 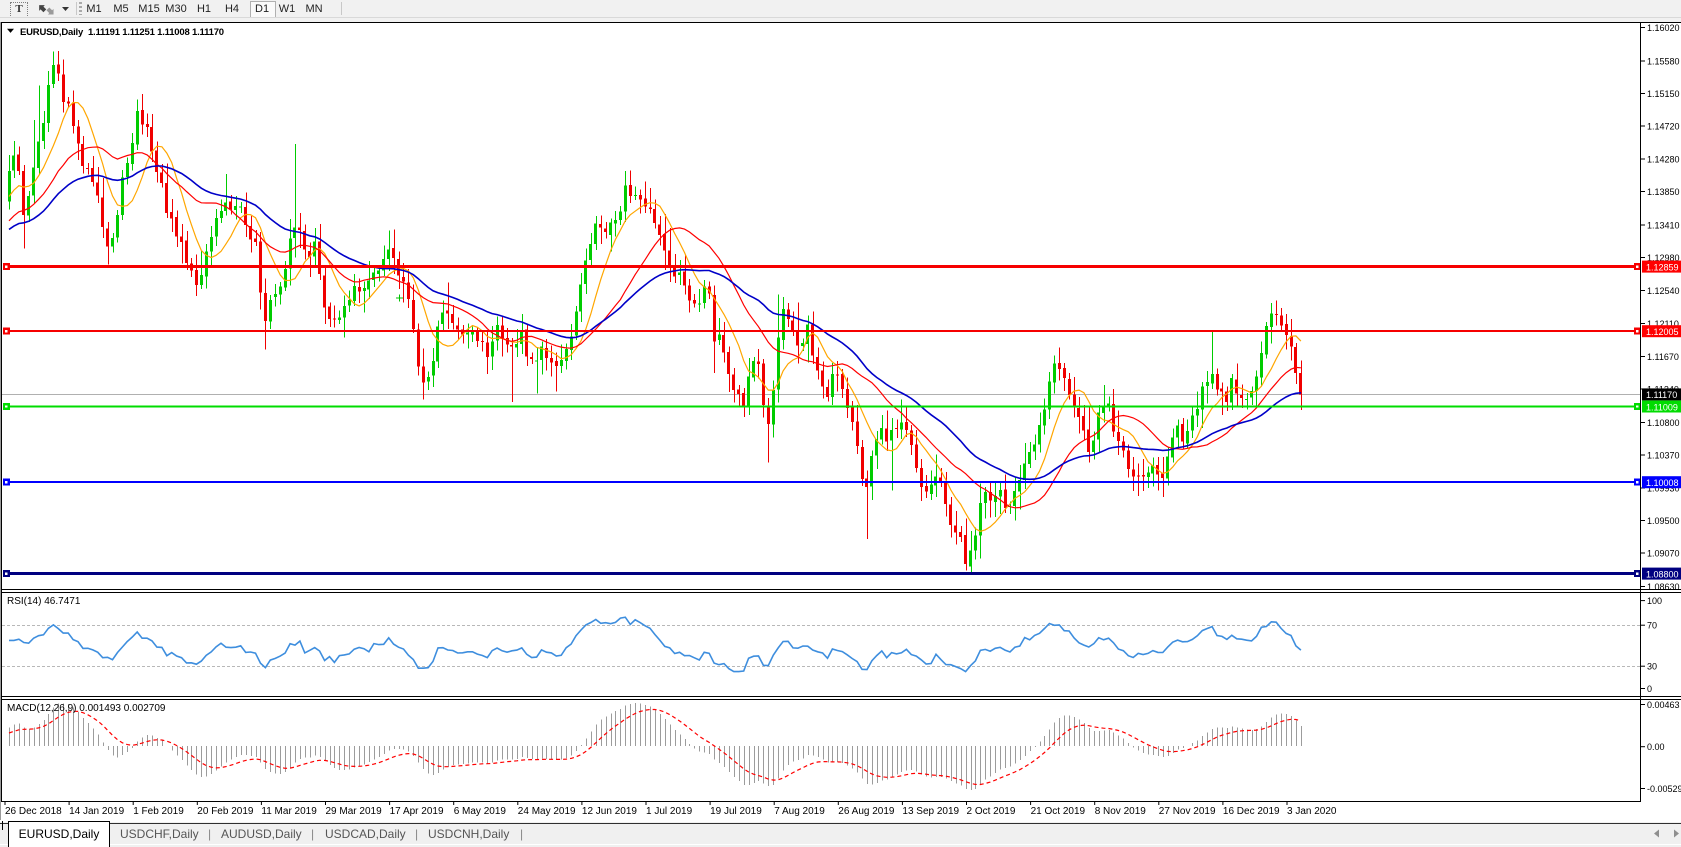 I want to click on svg-text: 27 Nov 2019, so click(x=1187, y=811).